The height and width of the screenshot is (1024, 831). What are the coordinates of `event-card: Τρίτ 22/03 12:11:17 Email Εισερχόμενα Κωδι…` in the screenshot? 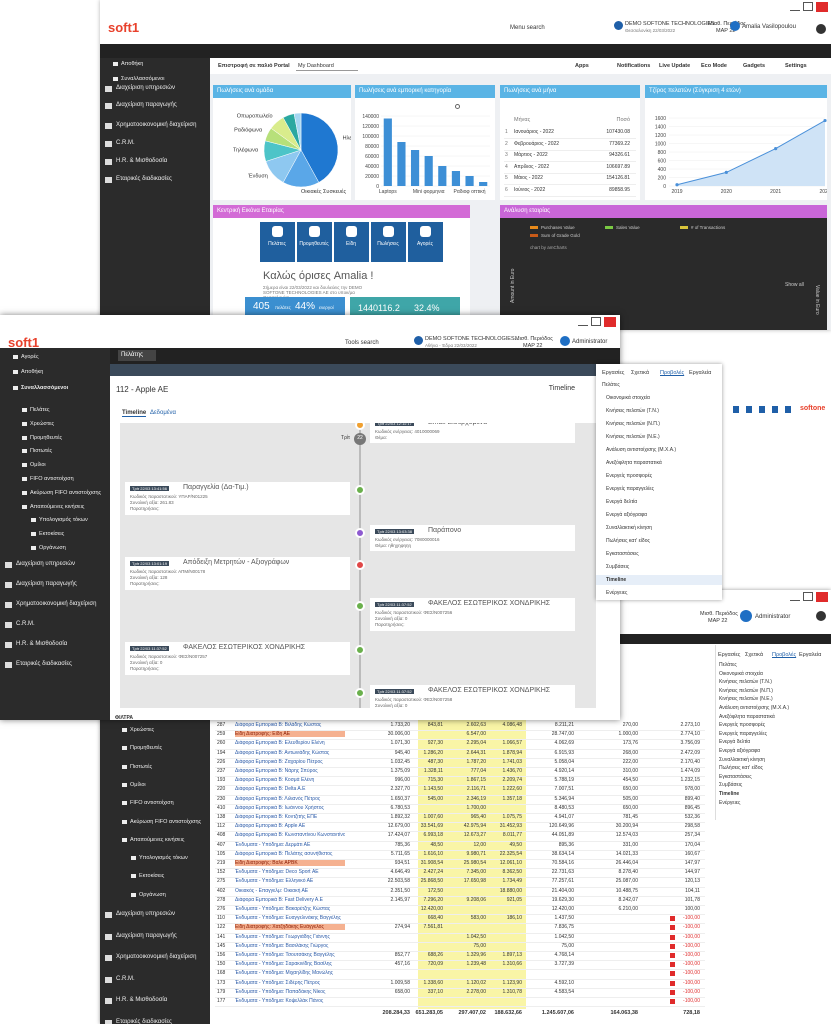 It's located at (472, 433).